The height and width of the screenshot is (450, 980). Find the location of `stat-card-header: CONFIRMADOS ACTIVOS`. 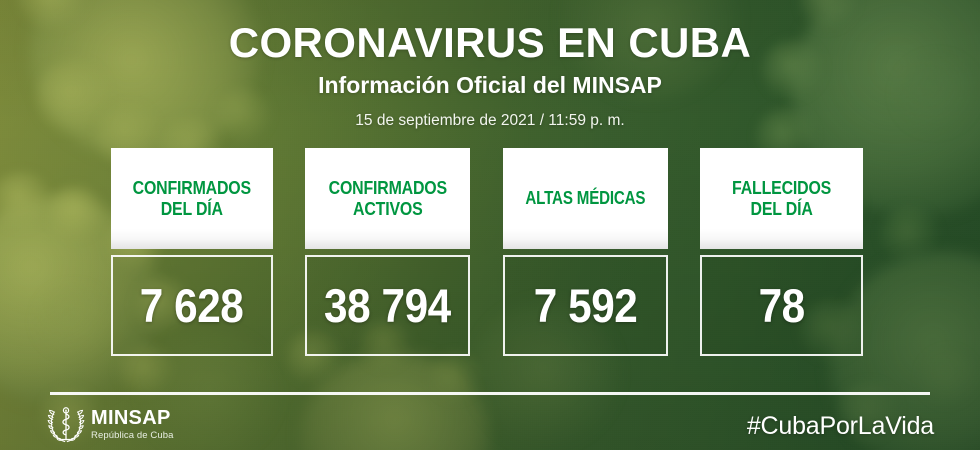

stat-card-header: CONFIRMADOS ACTIVOS is located at coordinates (388, 198).